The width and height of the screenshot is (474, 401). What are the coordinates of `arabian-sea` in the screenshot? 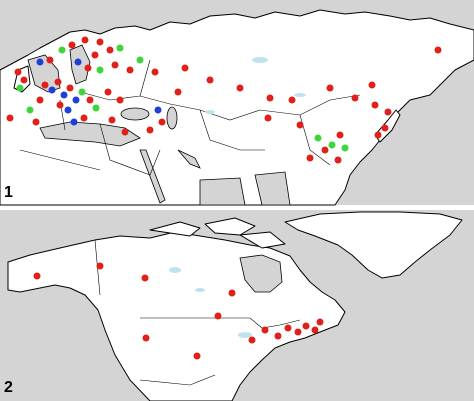 It's located at (222, 191).